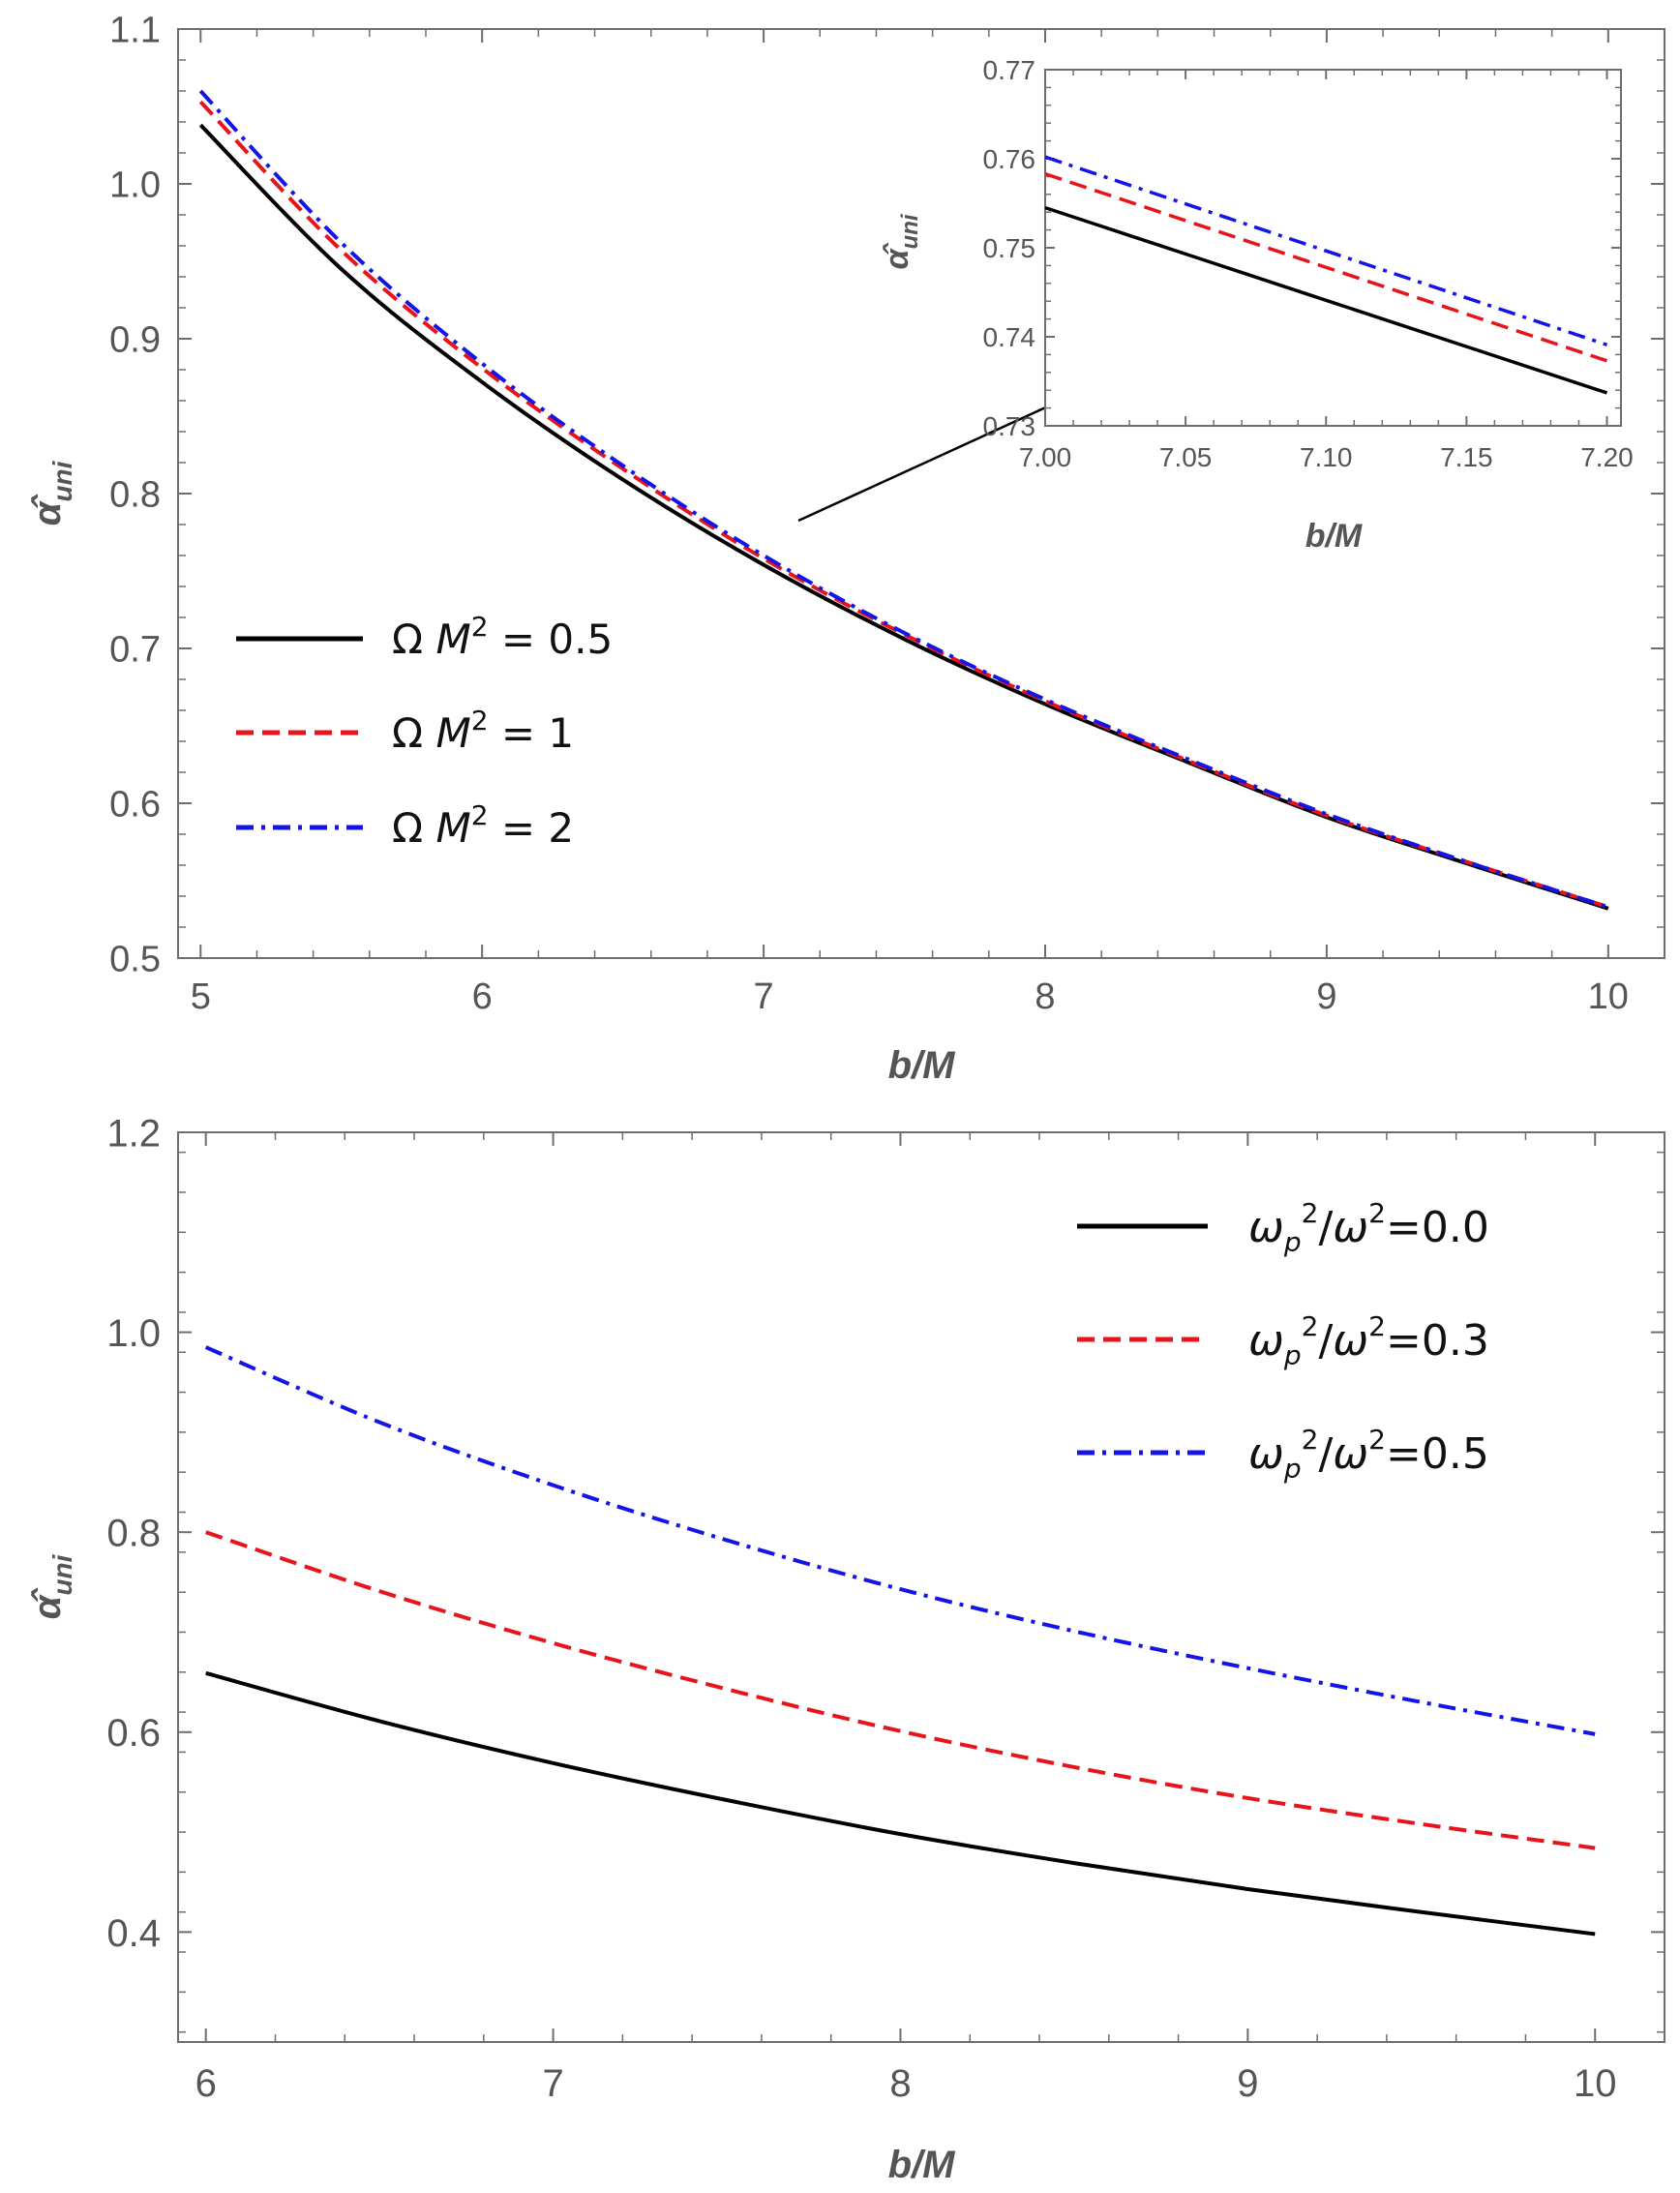  I want to click on y-tick-label: 0.9, so click(135, 340).